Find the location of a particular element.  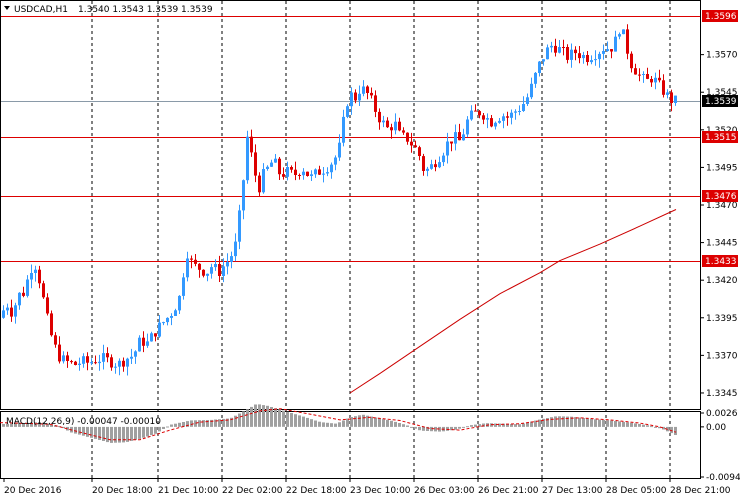

macd-label: MACD(12,26,9) -0.00047 -0.00010 is located at coordinates (83, 422).